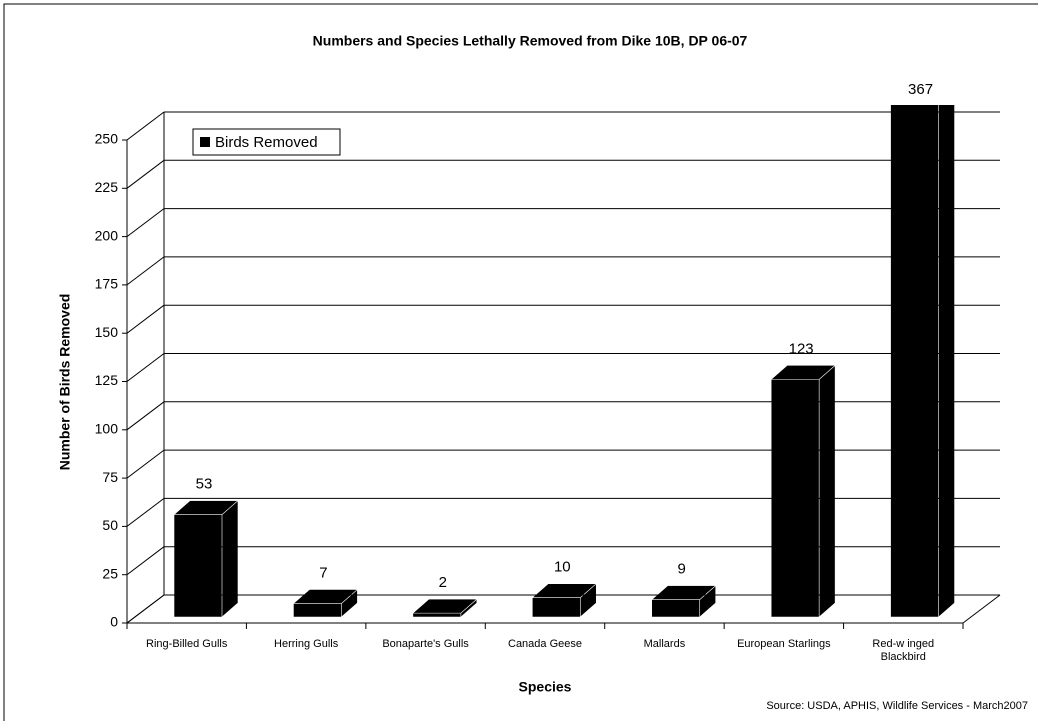 The height and width of the screenshot is (721, 1038). I want to click on x-tick-label: Bonaparte's Gulls, so click(425, 644).